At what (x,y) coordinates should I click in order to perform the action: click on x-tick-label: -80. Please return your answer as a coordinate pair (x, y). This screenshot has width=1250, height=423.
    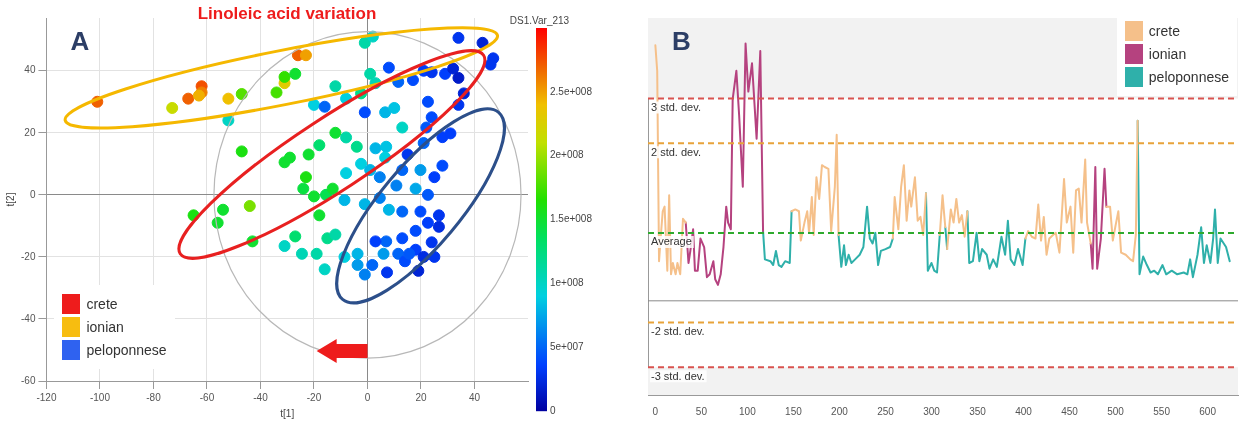
    Looking at the image, I should click on (154, 397).